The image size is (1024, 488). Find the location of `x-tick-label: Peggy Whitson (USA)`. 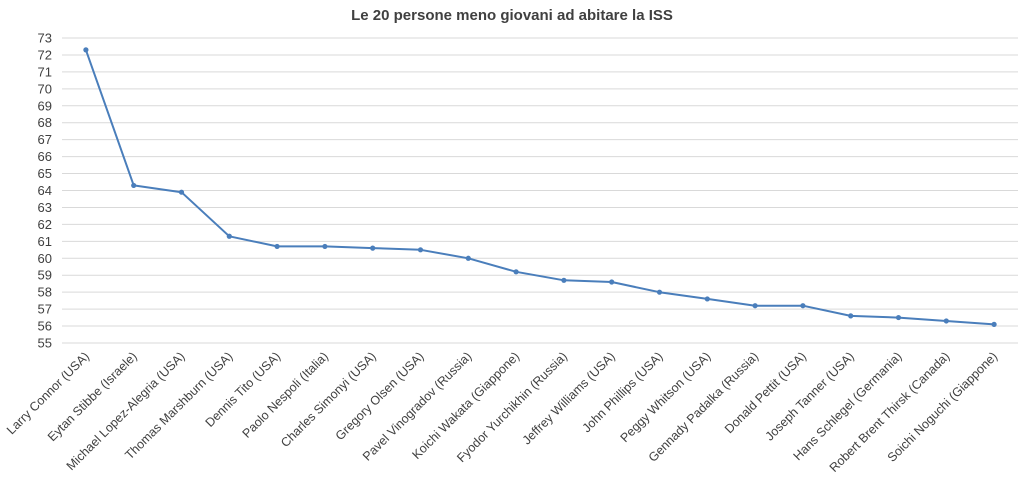

x-tick-label: Peggy Whitson (USA) is located at coordinates (666, 397).